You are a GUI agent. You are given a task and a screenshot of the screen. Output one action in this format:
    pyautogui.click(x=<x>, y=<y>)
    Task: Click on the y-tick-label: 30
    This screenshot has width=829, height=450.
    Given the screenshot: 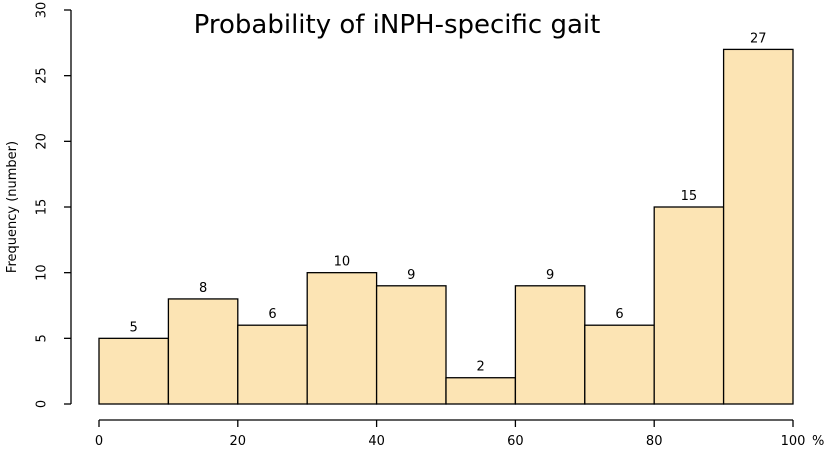 What is the action you would take?
    pyautogui.click(x=42, y=10)
    